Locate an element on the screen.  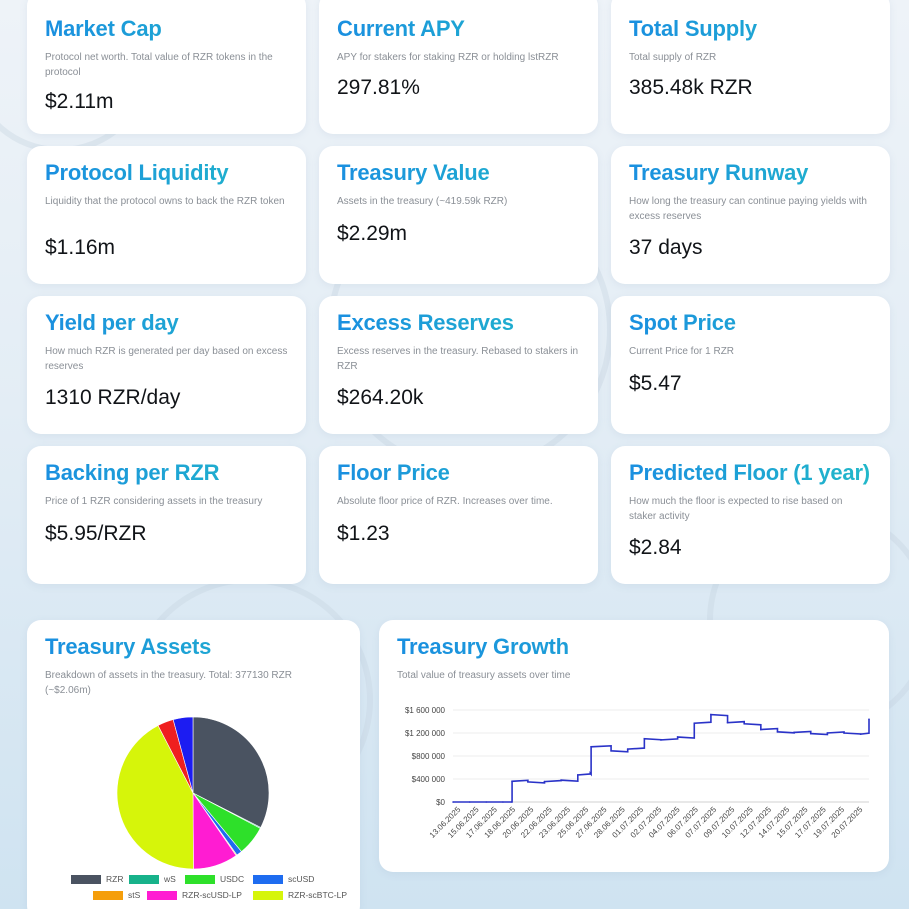
legend-label: wS is located at coordinates (170, 879).